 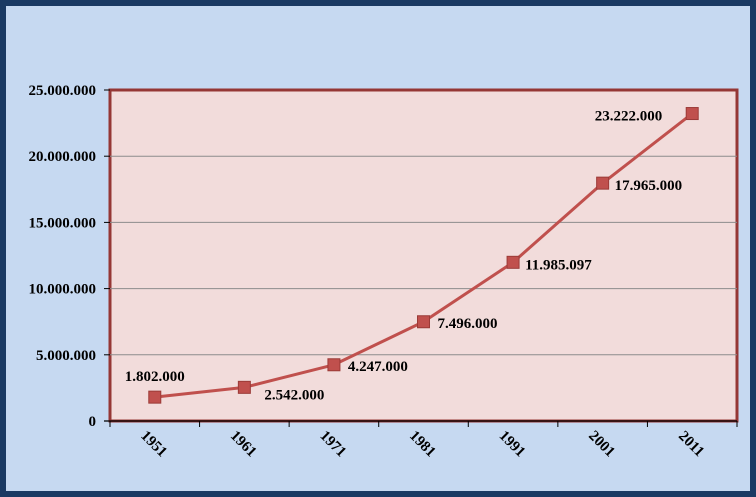 I want to click on y-tick-label: 15.000.000, so click(x=63, y=223).